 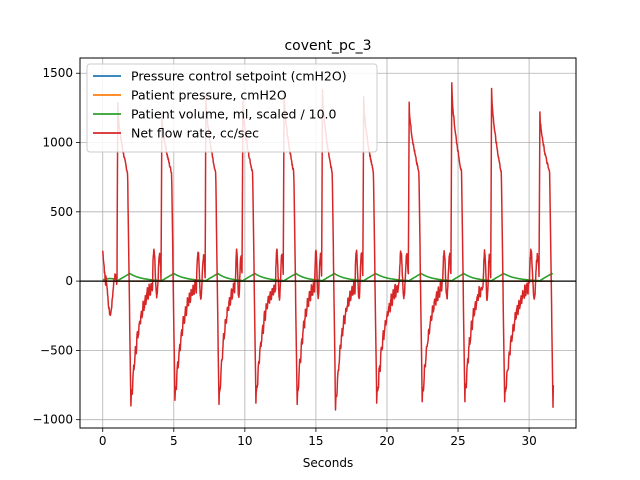 What do you see at coordinates (386, 441) in the screenshot?
I see `x-tick-label: 20` at bounding box center [386, 441].